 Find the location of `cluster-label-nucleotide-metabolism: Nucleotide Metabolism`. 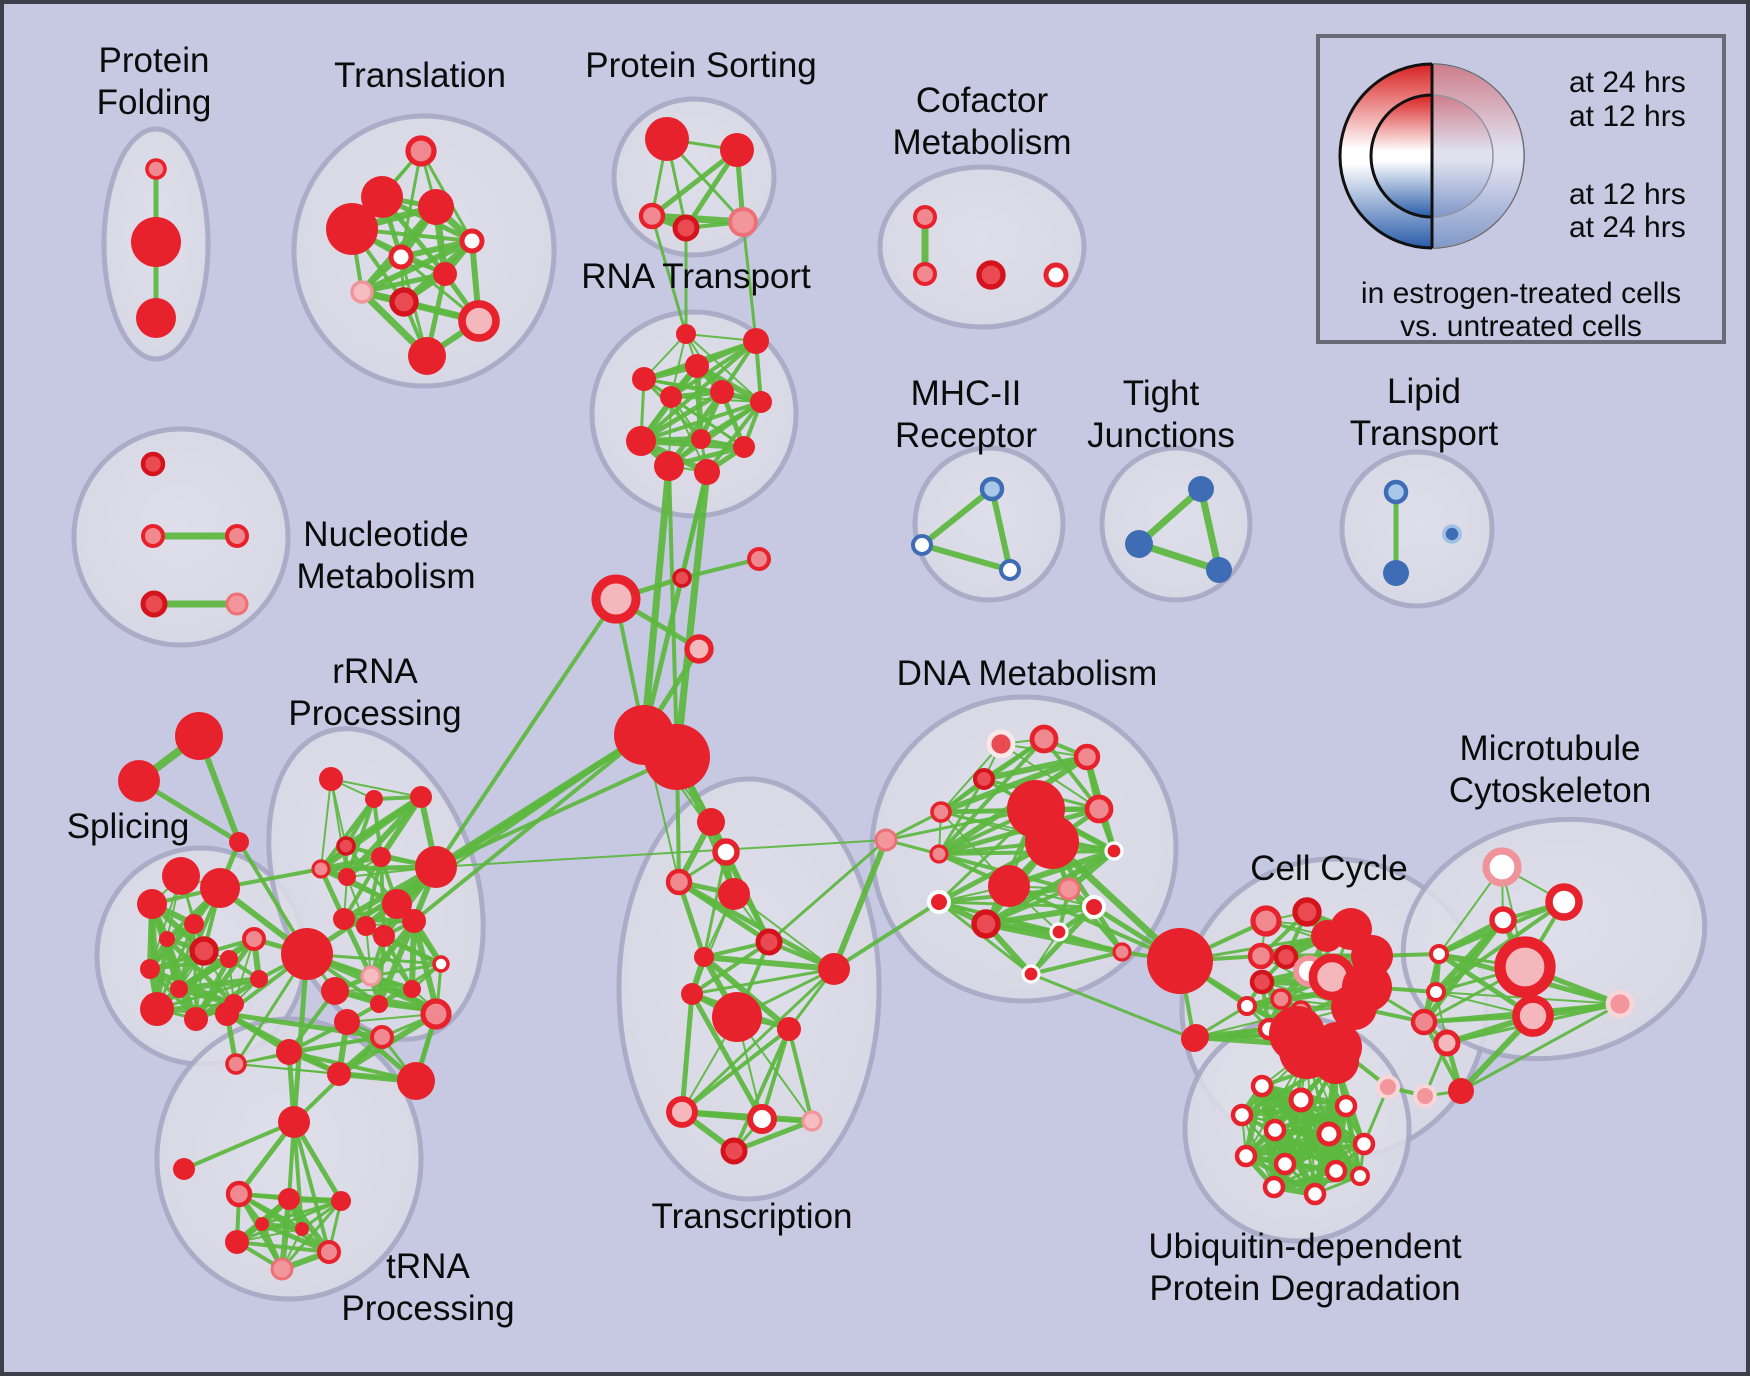

cluster-label-nucleotide-metabolism: Nucleotide Metabolism is located at coordinates (386, 555).